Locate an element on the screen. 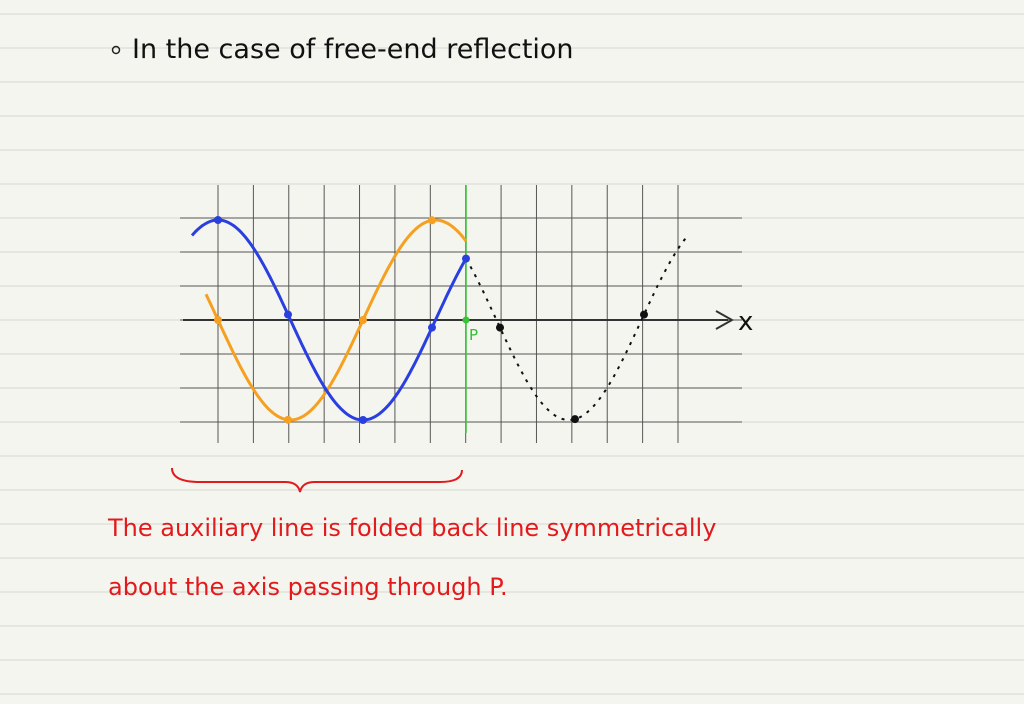 This screenshot has height=704, width=1024. auxiliary-line is located at coordinates (329, 320).